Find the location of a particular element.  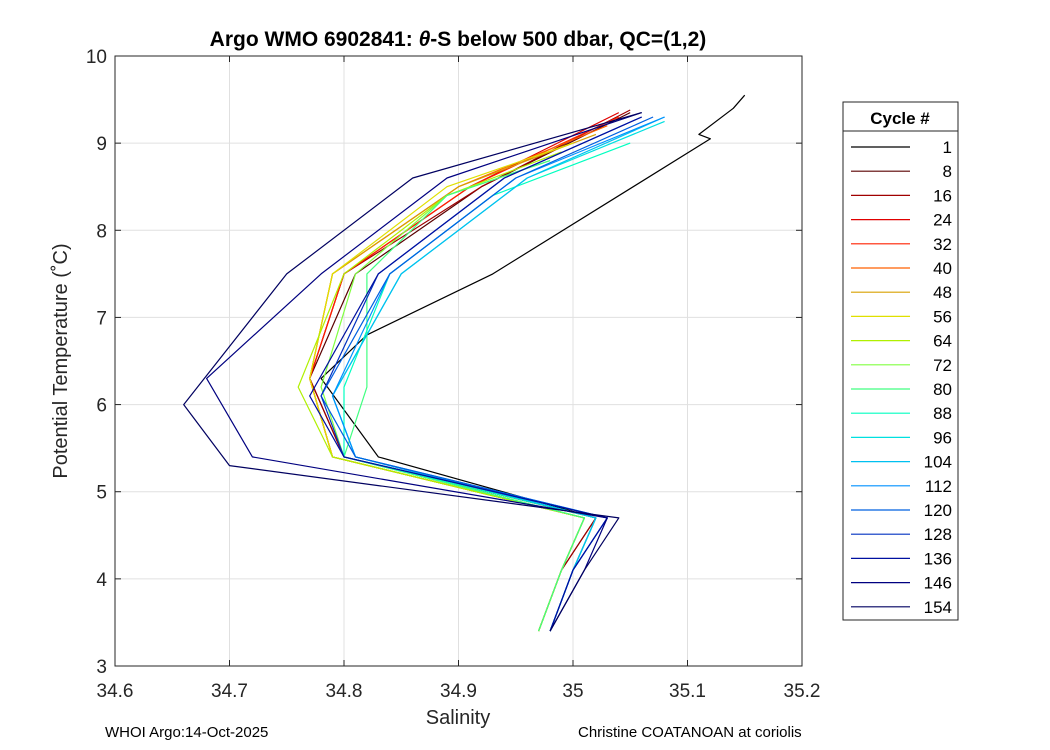

y-tick-label: 5 is located at coordinates (101, 493).